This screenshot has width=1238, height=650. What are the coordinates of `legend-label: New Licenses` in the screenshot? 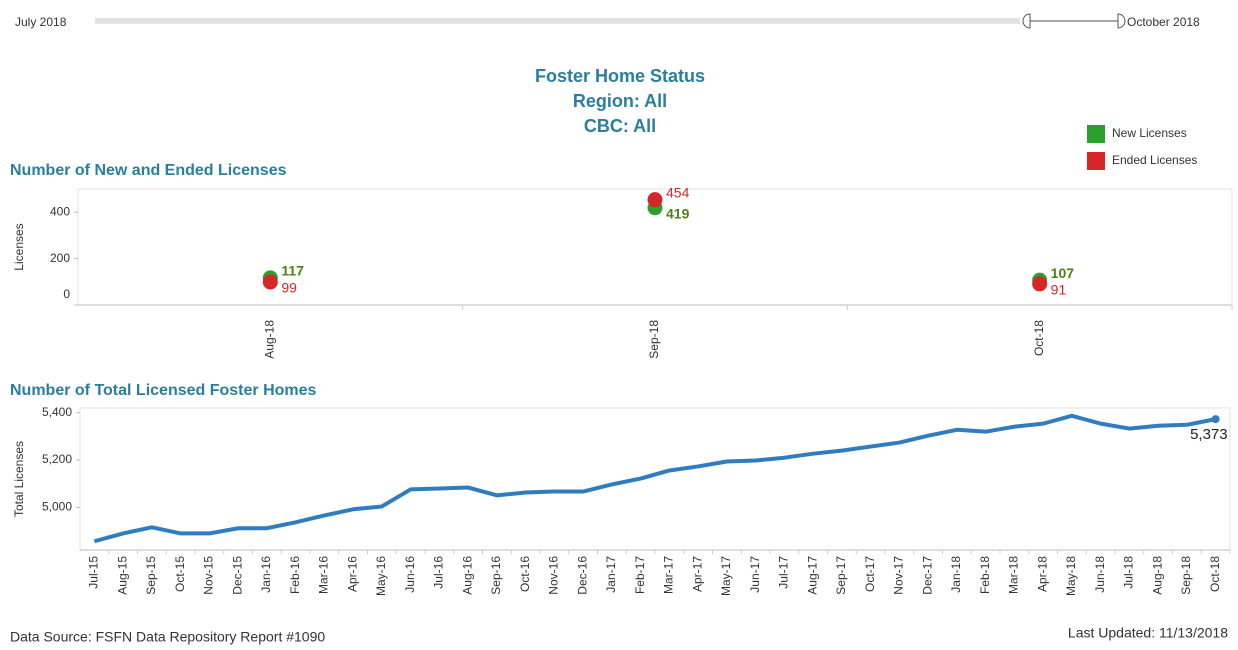 It's located at (1149, 133).